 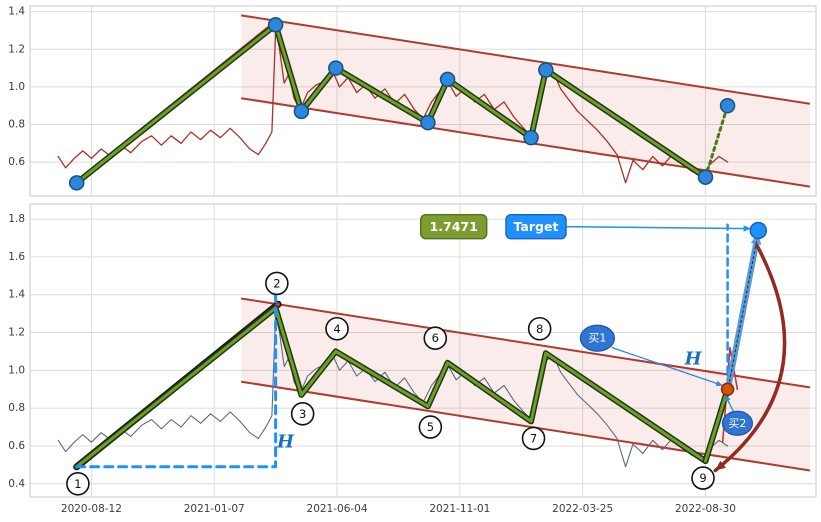 I want to click on wave-number-label: 3, so click(x=302, y=414).